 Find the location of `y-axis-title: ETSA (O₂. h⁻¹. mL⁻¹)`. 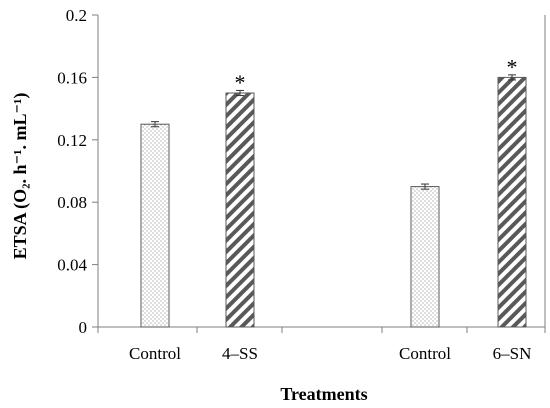

y-axis-title: ETSA (O₂. h⁻¹. mL⁻¹) is located at coordinates (20, 176).